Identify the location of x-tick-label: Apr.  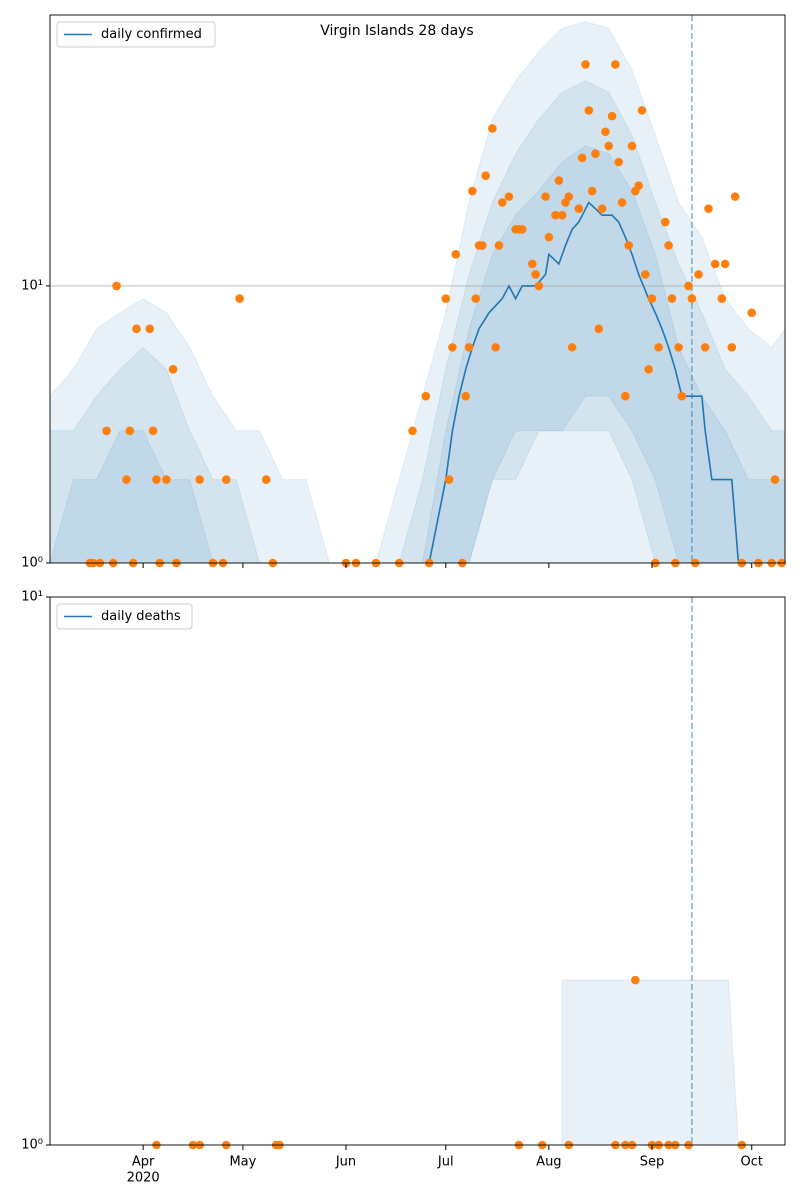
(143, 1162).